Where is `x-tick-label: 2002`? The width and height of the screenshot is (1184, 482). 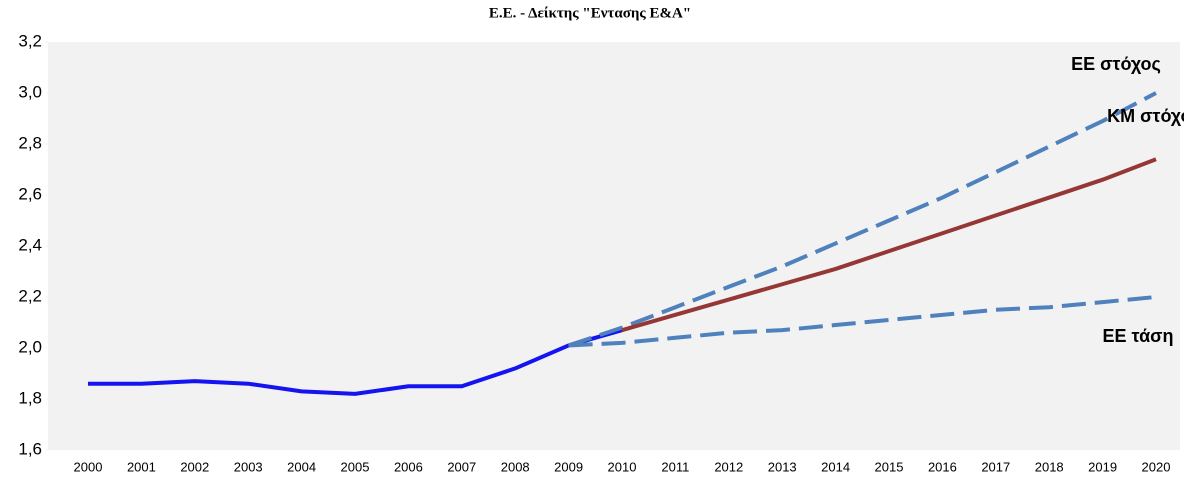 x-tick-label: 2002 is located at coordinates (194, 466).